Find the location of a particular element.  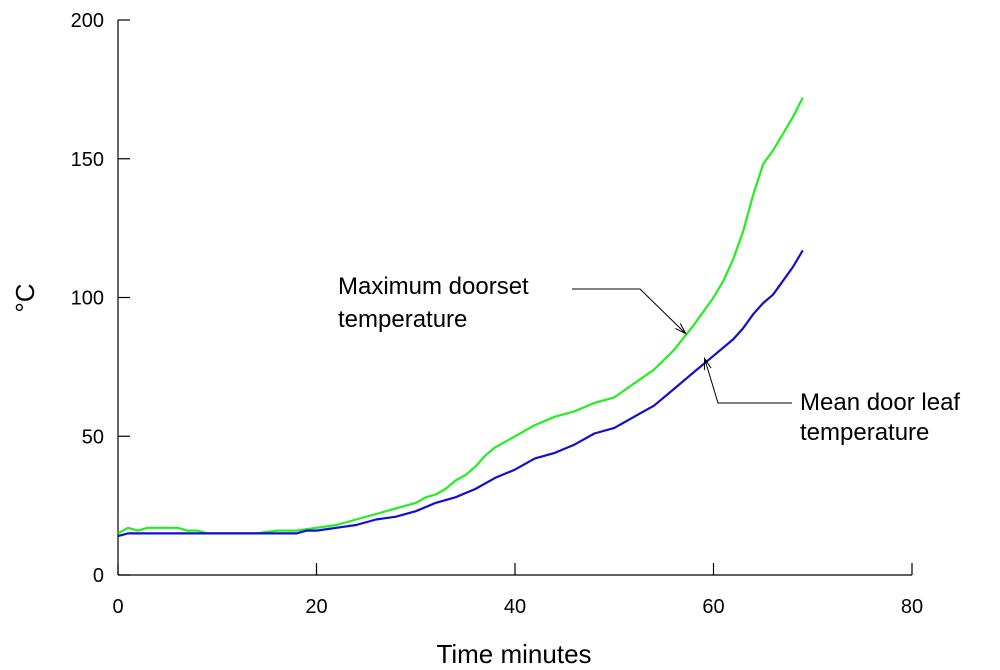

y-tick-label: 0 is located at coordinates (98, 576).